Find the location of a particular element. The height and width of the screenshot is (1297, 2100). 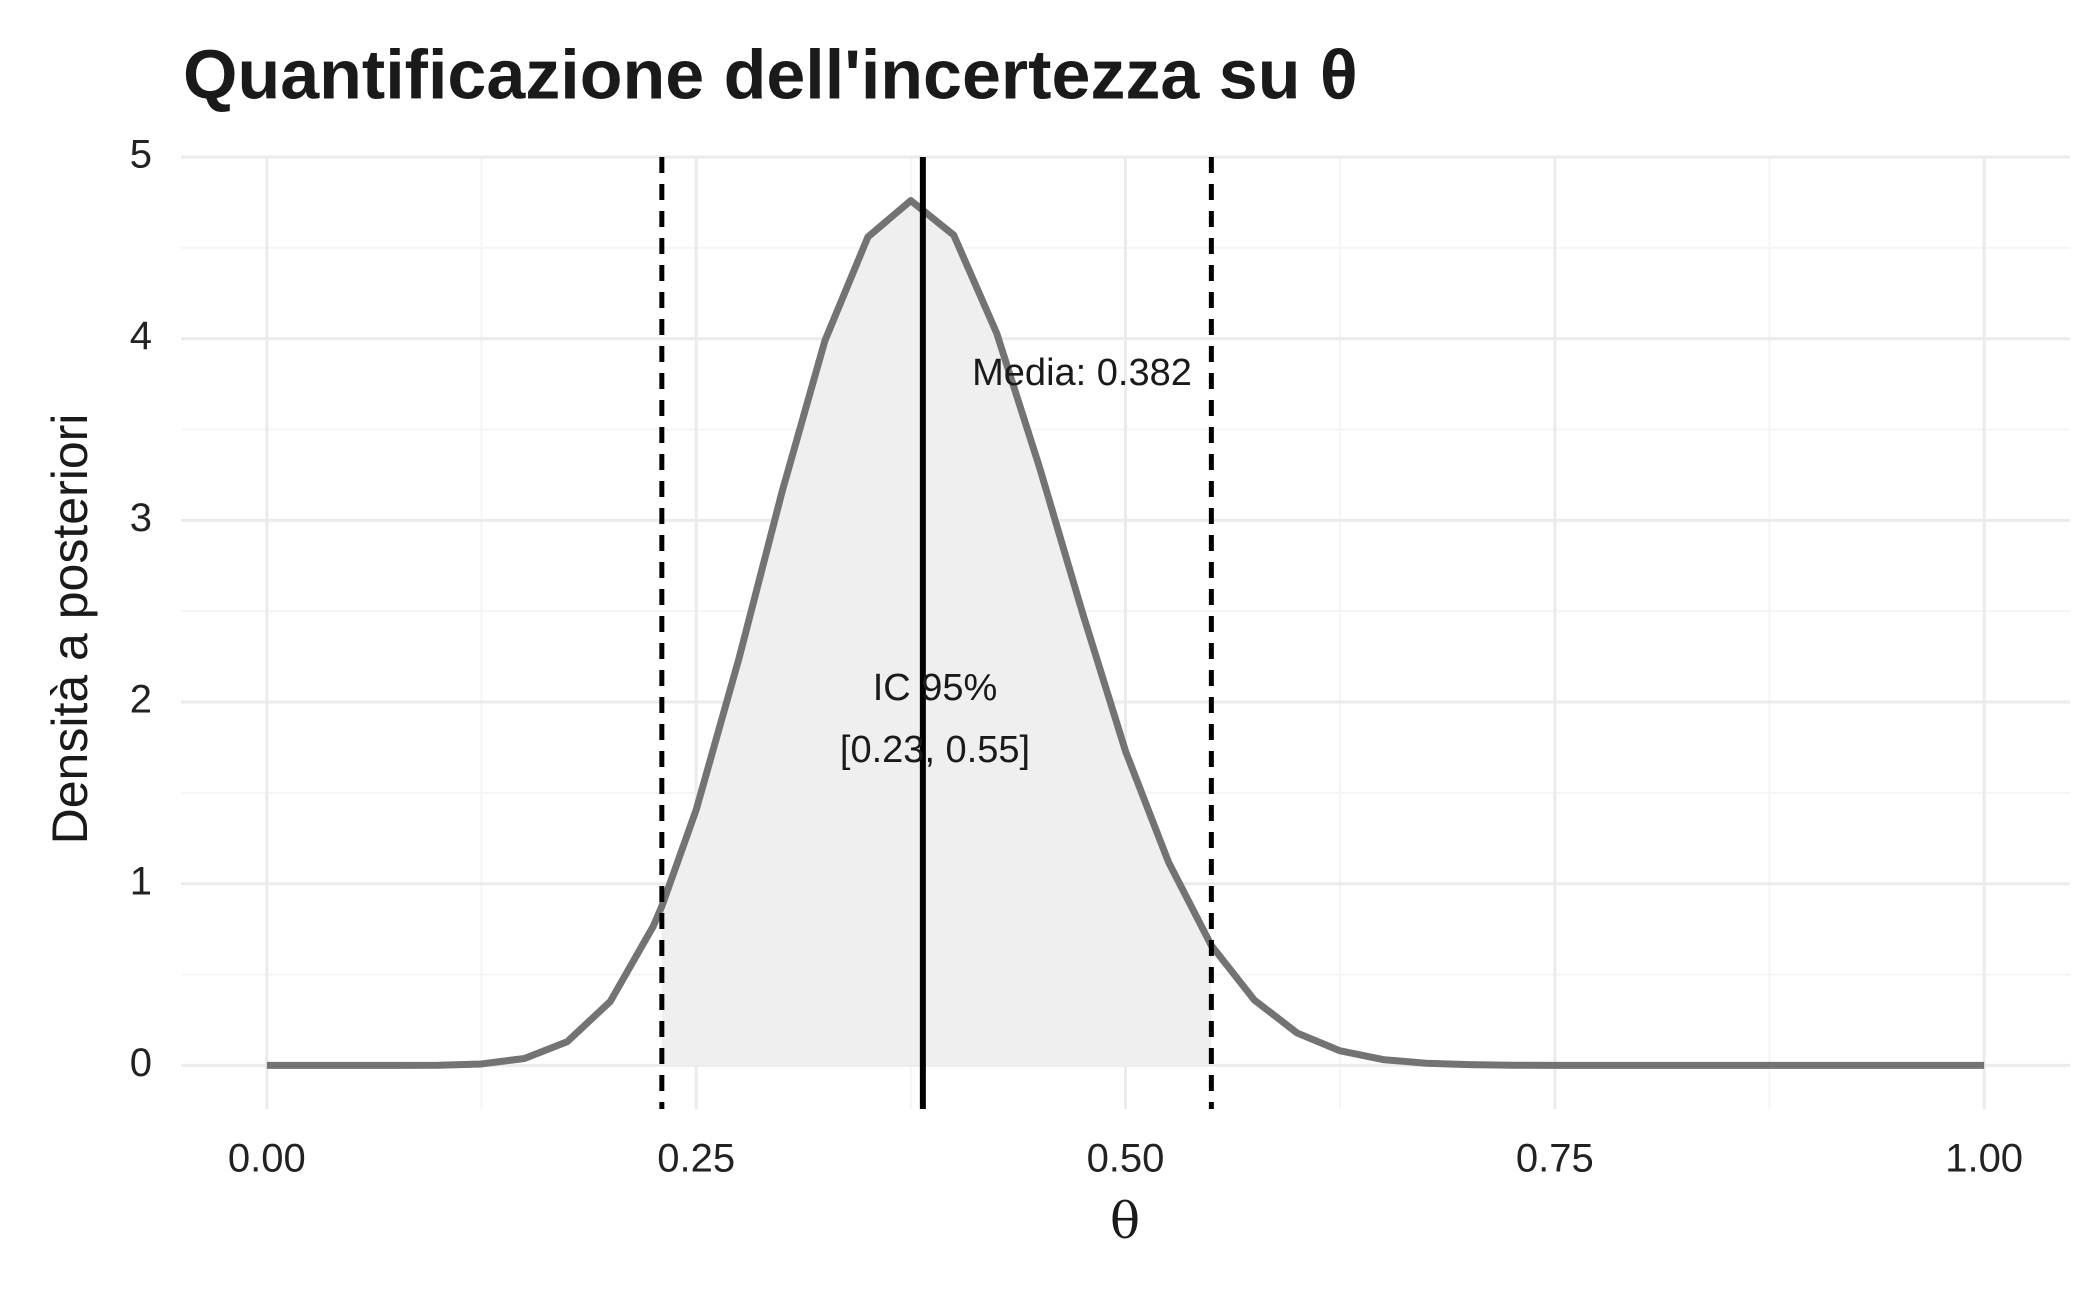

annotation: IC 95% is located at coordinates (935, 688).